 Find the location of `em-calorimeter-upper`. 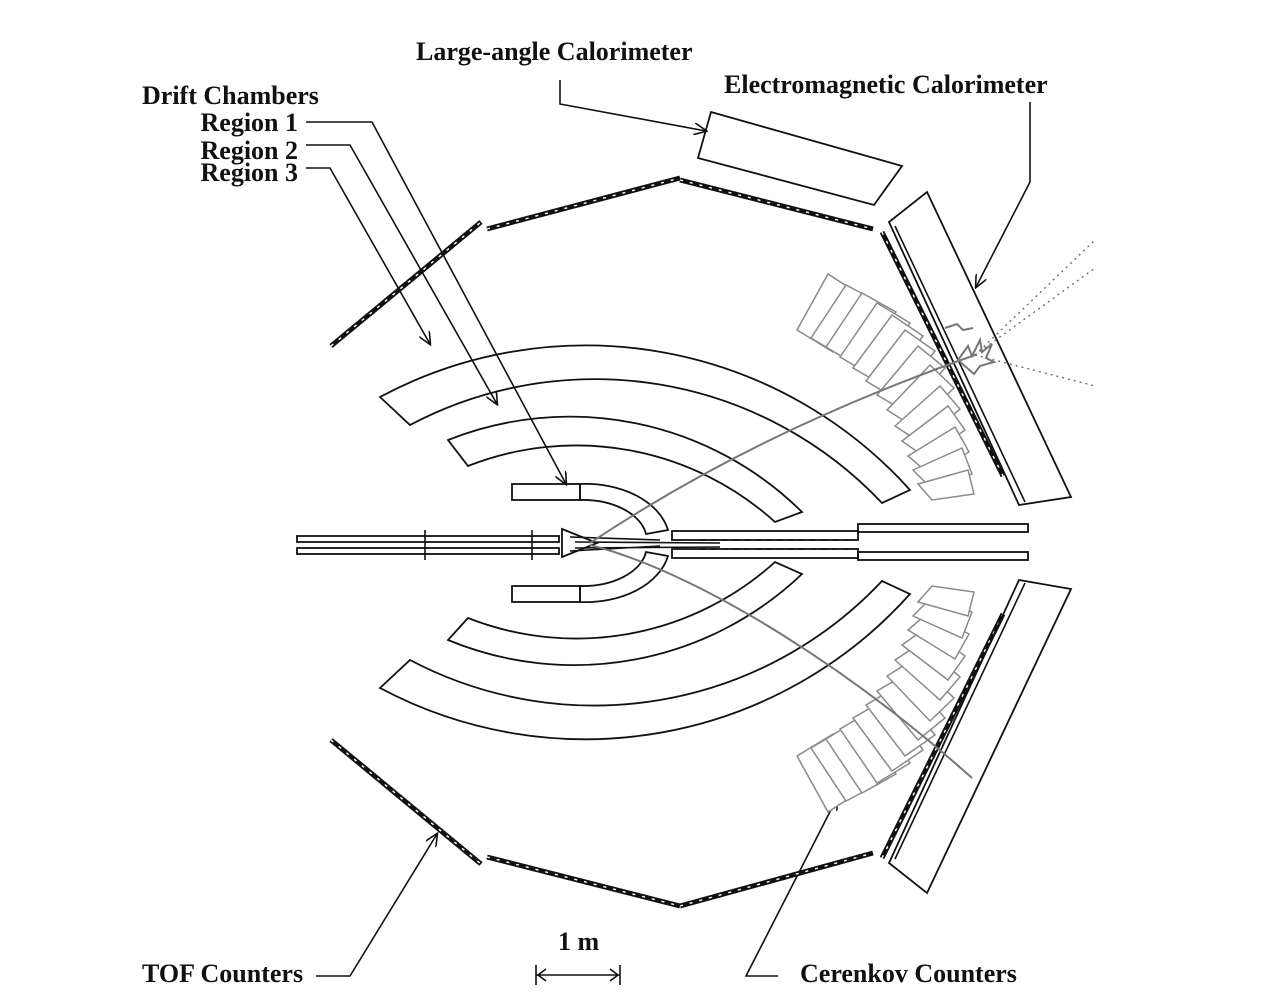

em-calorimeter-upper is located at coordinates (980, 348).